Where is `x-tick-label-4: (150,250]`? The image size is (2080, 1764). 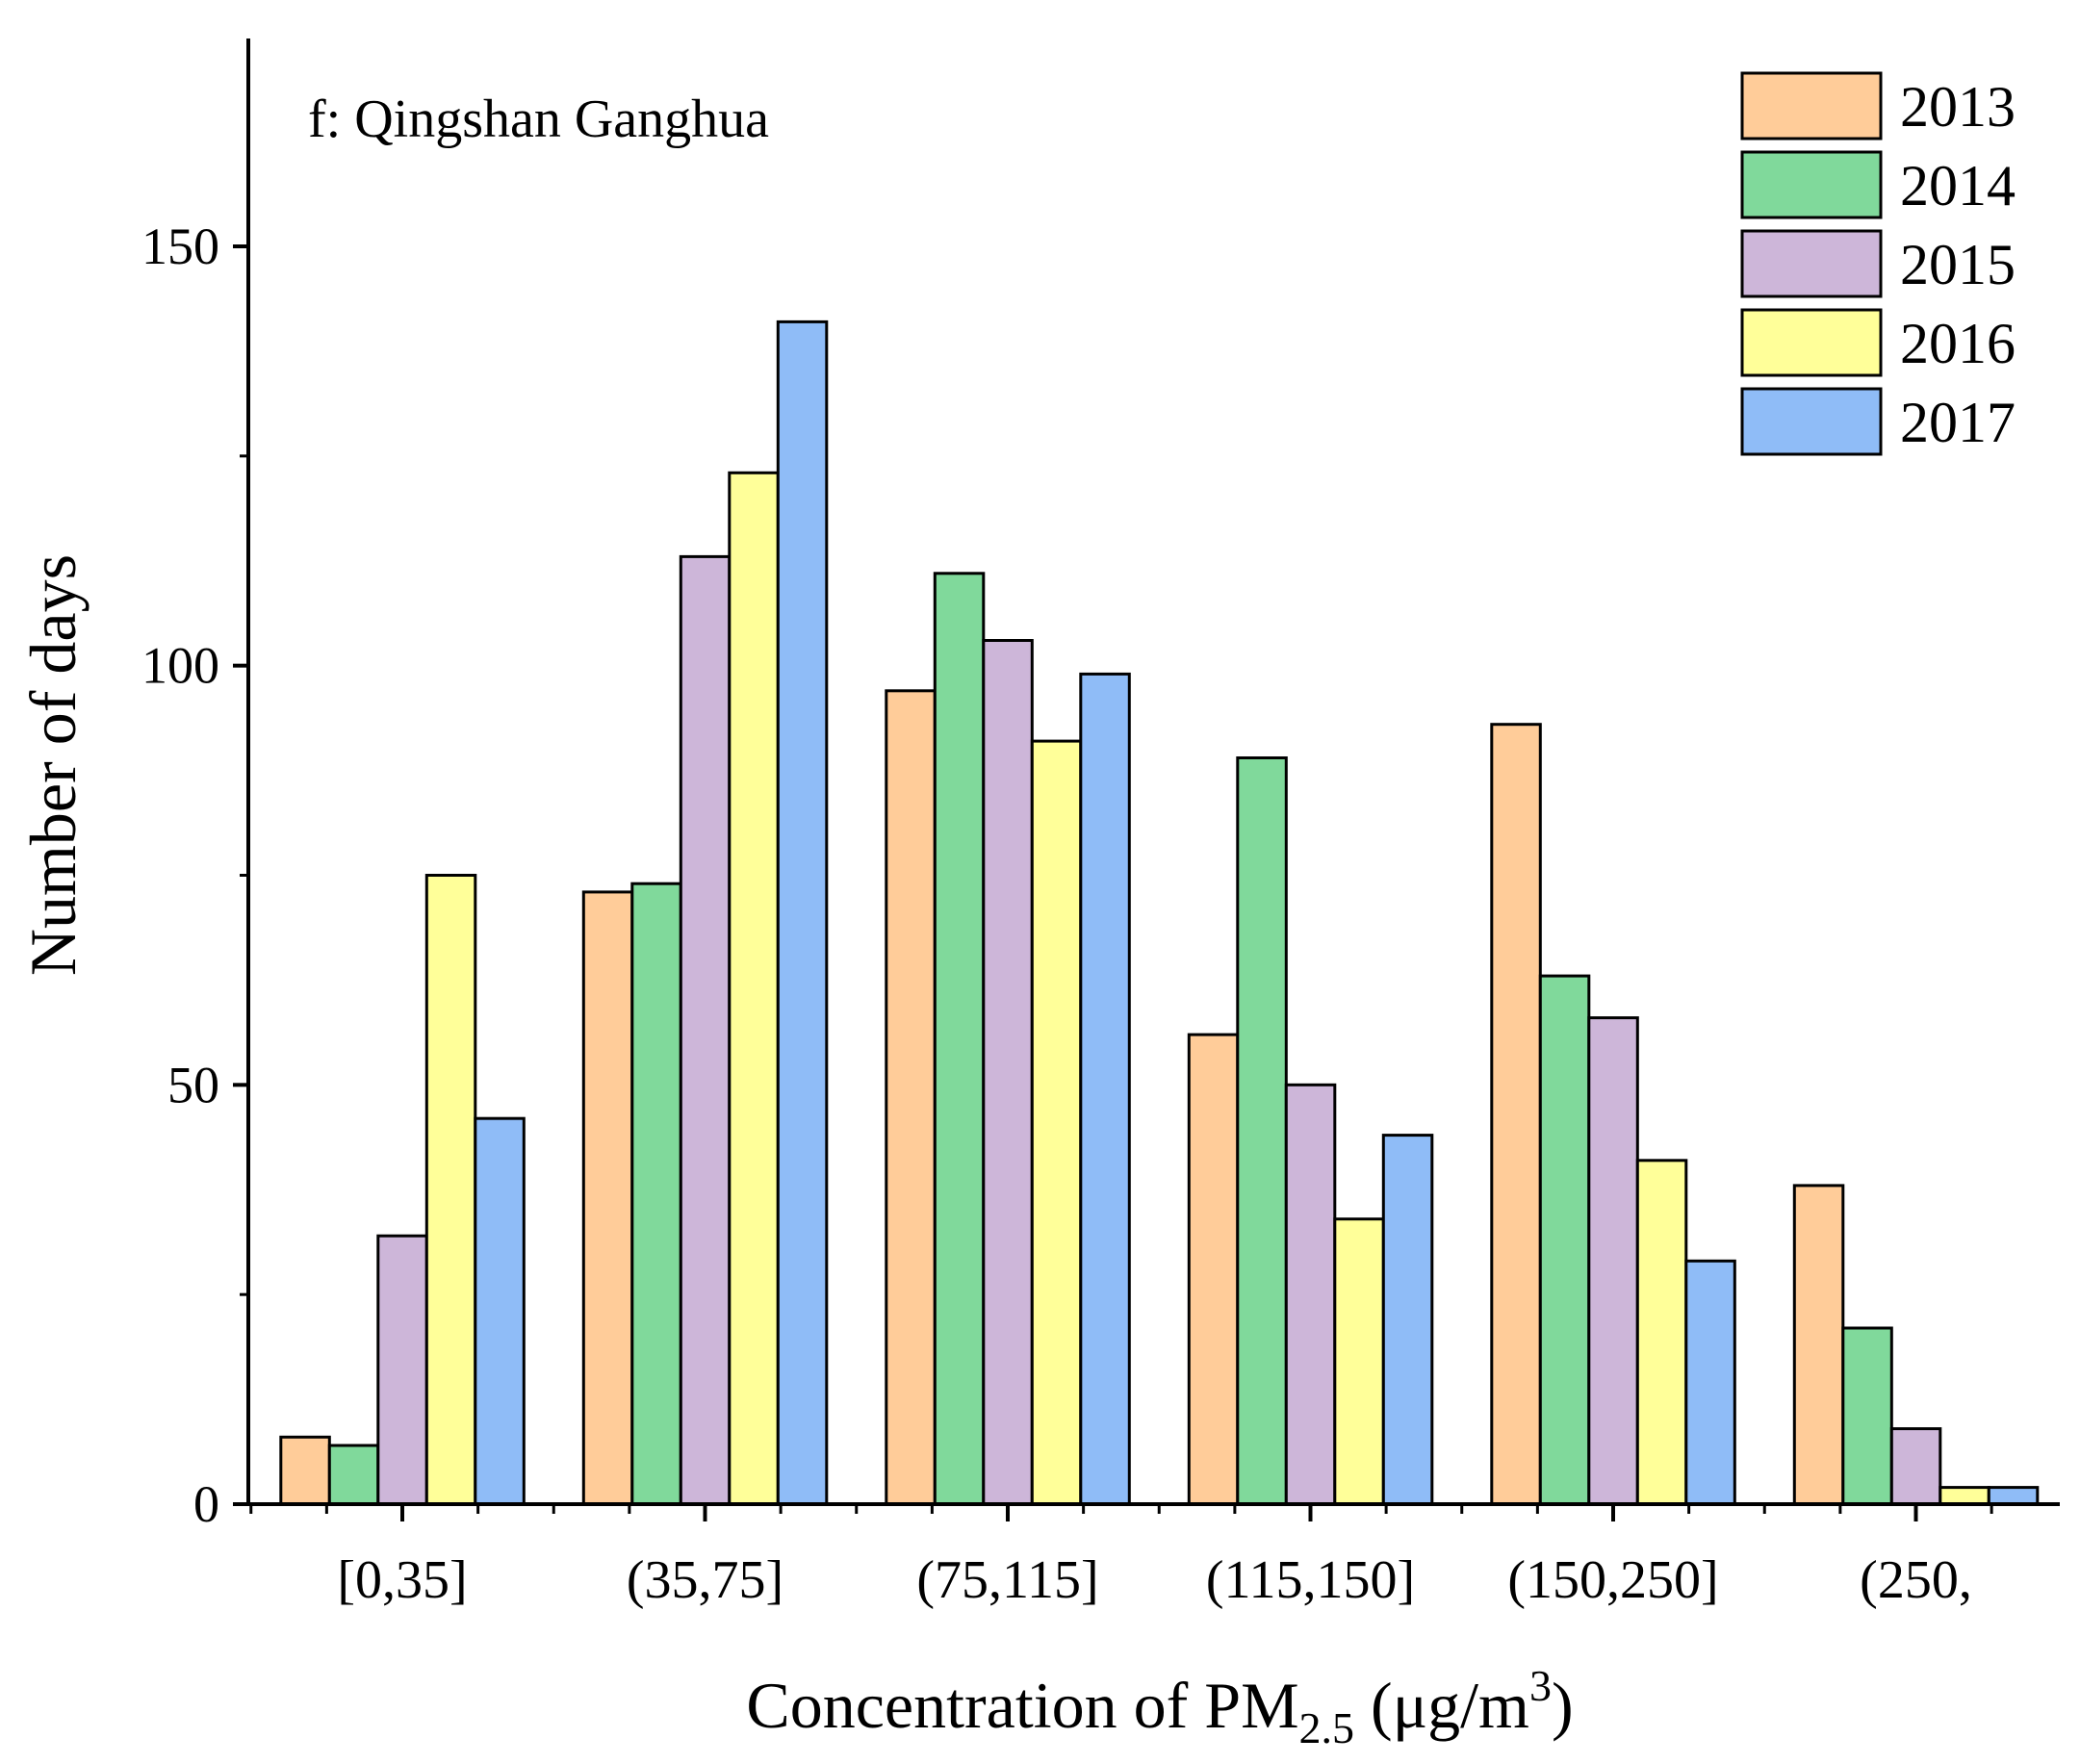
x-tick-label-4: (150,250] is located at coordinates (1612, 1580).